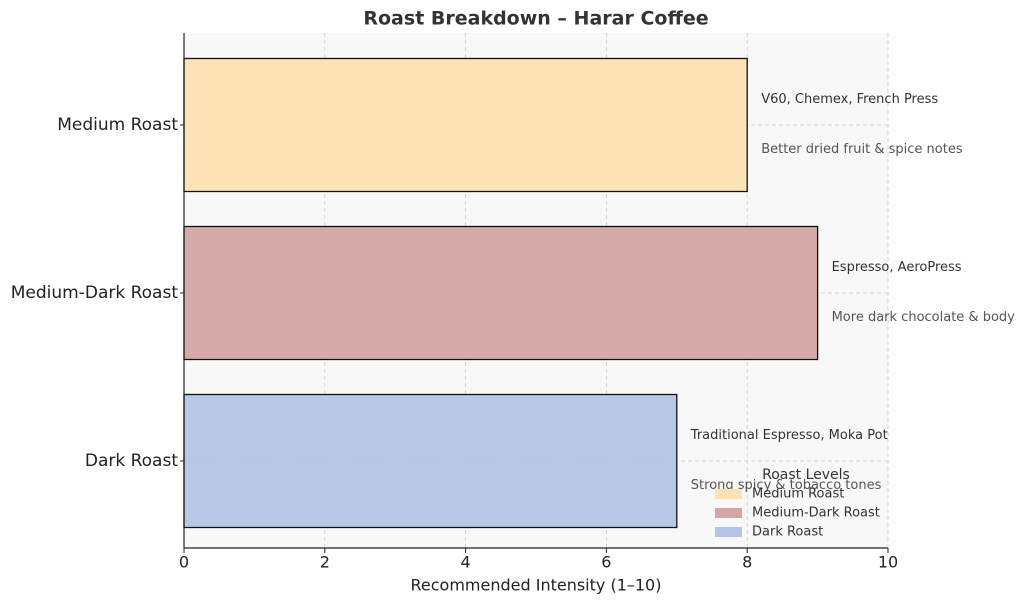 The height and width of the screenshot is (606, 1024). What do you see at coordinates (787, 532) in the screenshot?
I see `legend-label: Dark Roast` at bounding box center [787, 532].